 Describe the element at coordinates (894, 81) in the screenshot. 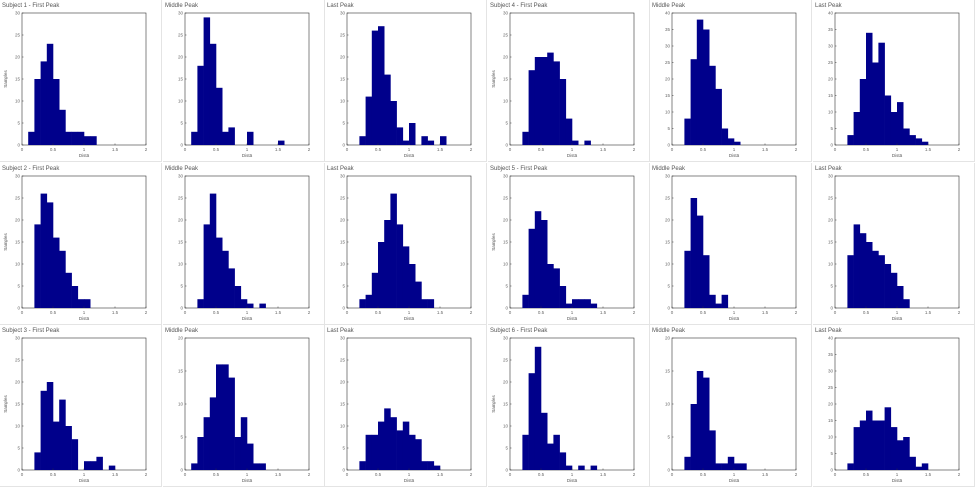

I see `histogram-panel: Last Peak 0 0.5 1 1.5 2 0 5 10 15 20 25 30 35 40 Distä` at that location.